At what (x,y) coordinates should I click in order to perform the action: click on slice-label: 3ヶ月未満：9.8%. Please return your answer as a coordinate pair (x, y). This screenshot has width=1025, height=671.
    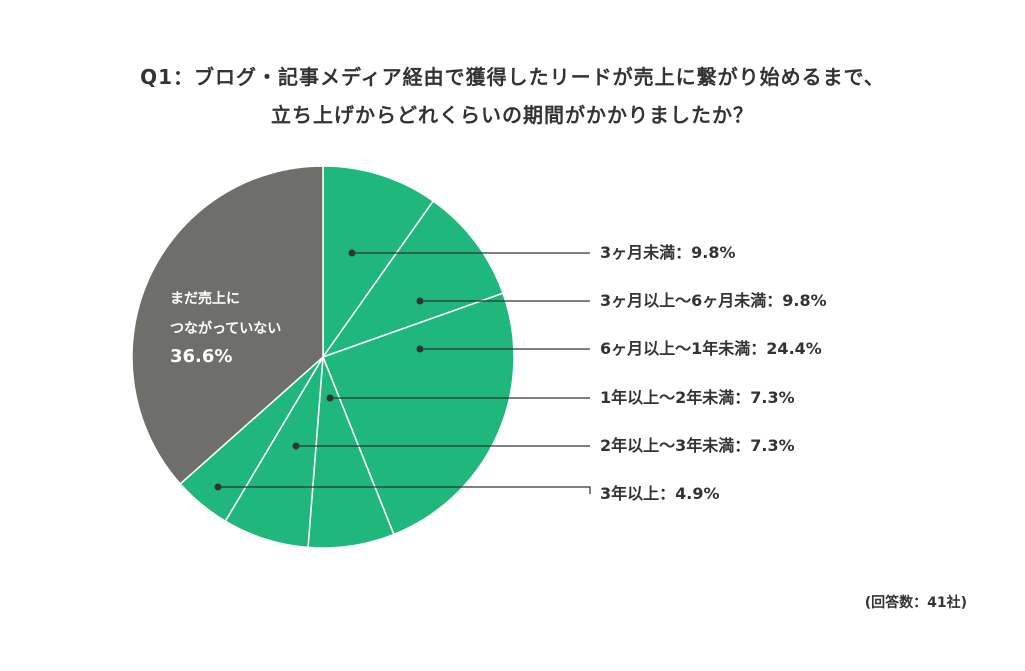
    Looking at the image, I should click on (668, 252).